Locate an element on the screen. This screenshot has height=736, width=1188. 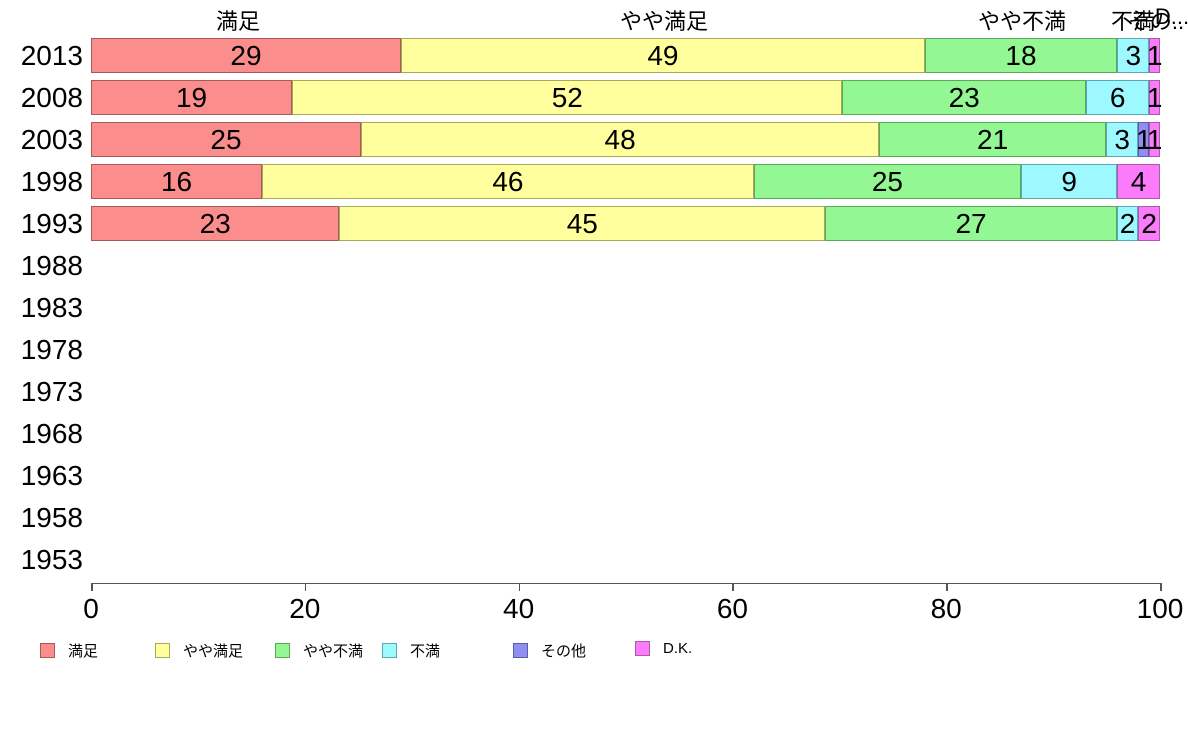
bar-segment-1993-dissatisfied: 2 is located at coordinates (1127, 223).